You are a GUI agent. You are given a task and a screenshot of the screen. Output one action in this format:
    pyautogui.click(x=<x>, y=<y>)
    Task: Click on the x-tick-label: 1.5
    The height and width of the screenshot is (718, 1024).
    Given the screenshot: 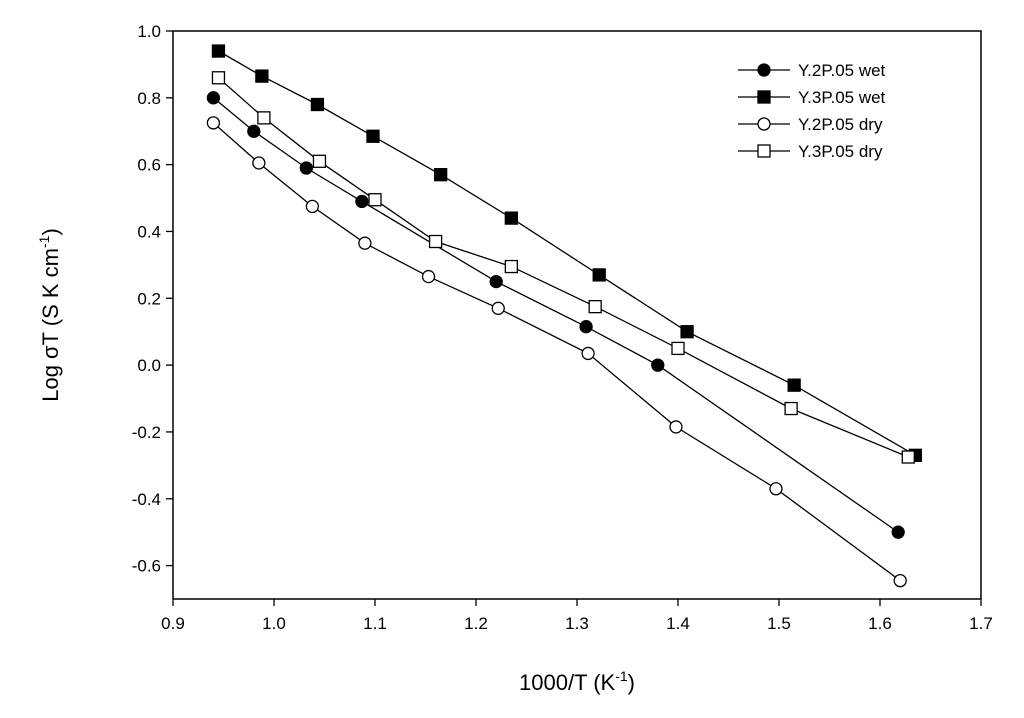 What is the action you would take?
    pyautogui.click(x=779, y=623)
    